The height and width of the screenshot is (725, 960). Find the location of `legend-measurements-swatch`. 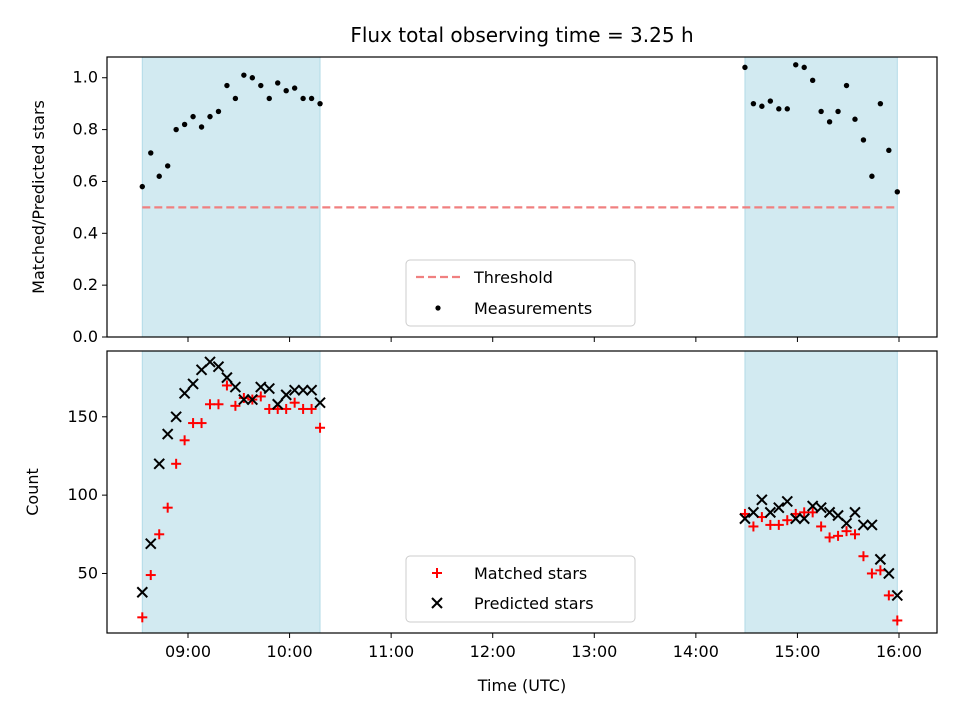

legend-measurements-swatch is located at coordinates (438, 308).